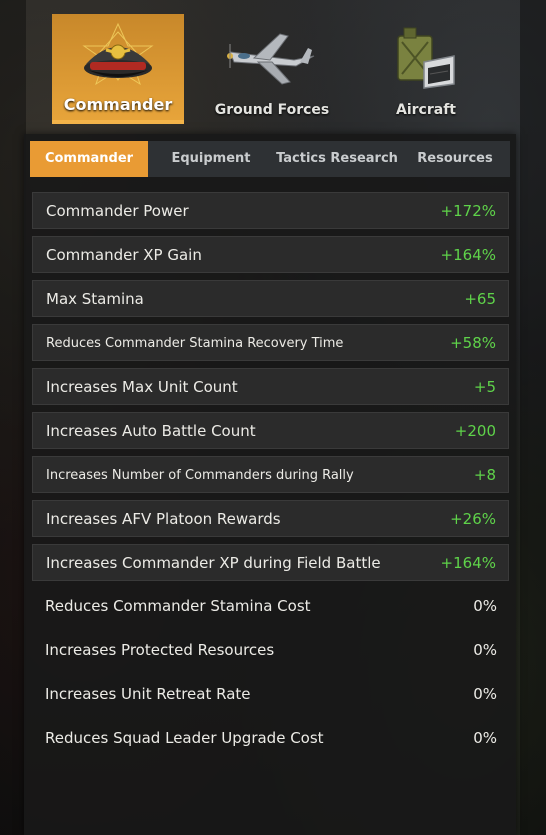  Describe the element at coordinates (484, 475) in the screenshot. I see `stat-value: +8` at that location.